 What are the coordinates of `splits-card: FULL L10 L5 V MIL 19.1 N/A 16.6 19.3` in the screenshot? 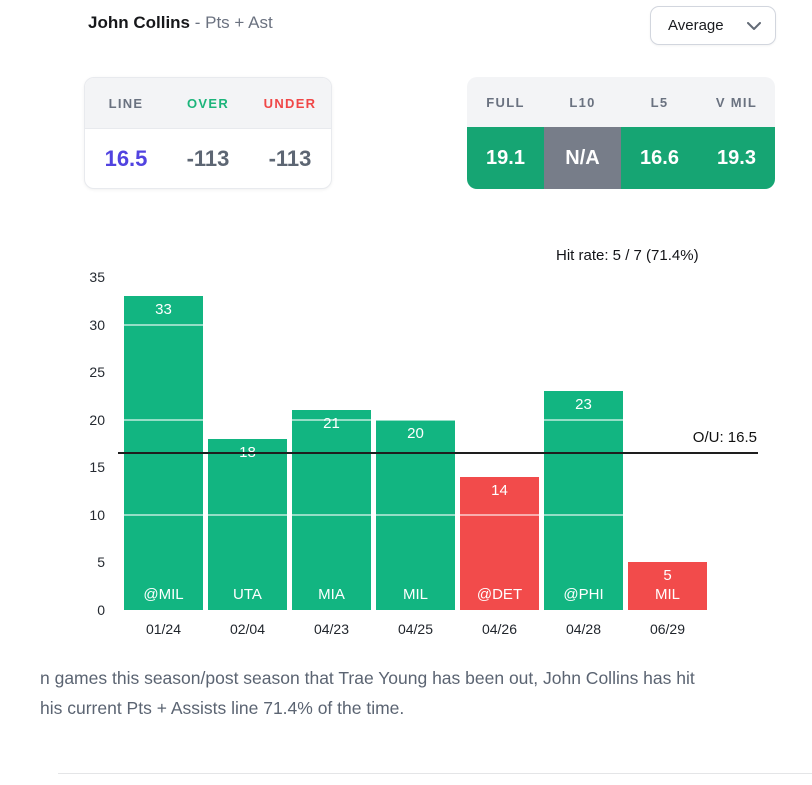 It's located at (621, 133).